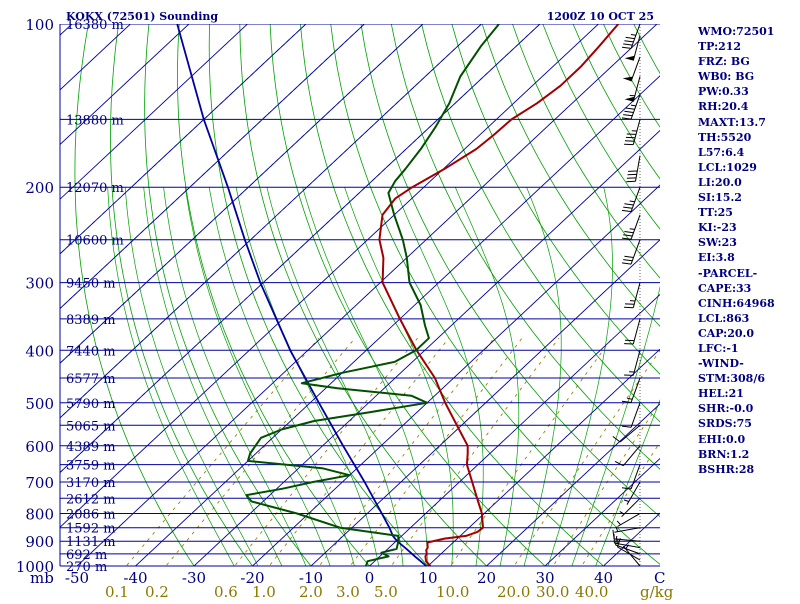  Describe the element at coordinates (39, 25) in the screenshot. I see `pressure-tick-label: 100` at that location.